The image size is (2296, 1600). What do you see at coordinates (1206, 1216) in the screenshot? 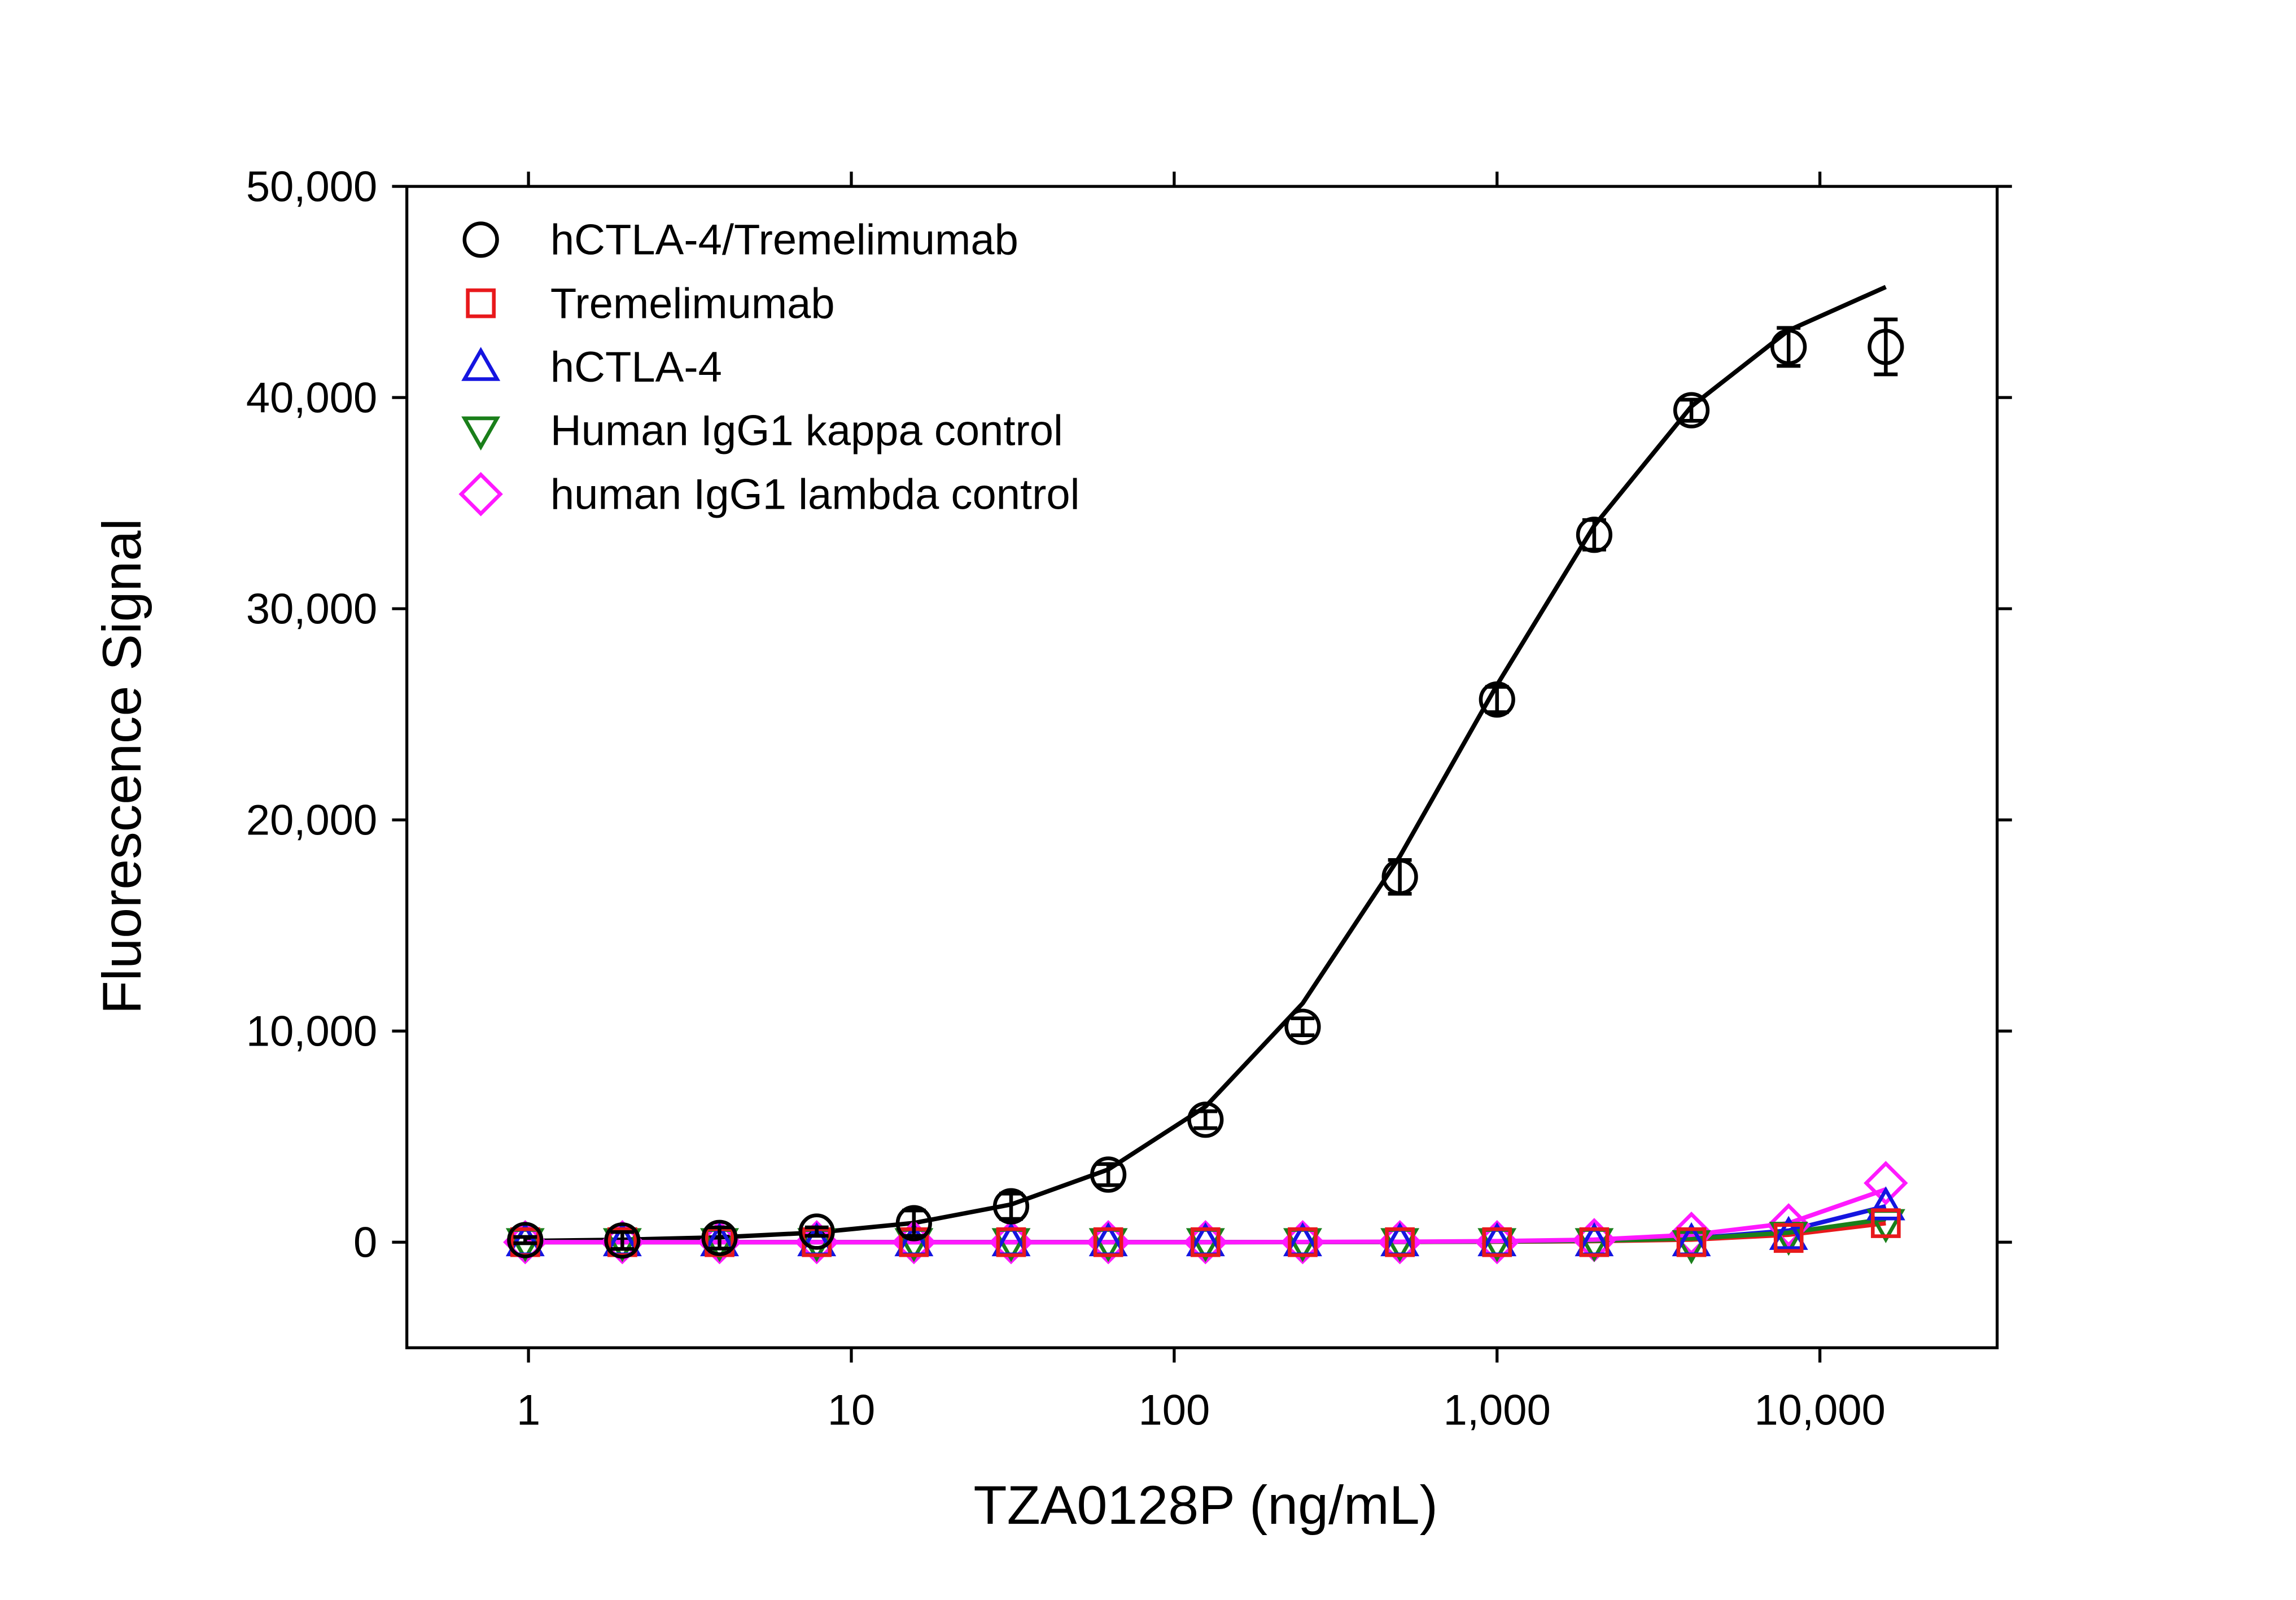
I see `fit-line` at bounding box center [1206, 1216].